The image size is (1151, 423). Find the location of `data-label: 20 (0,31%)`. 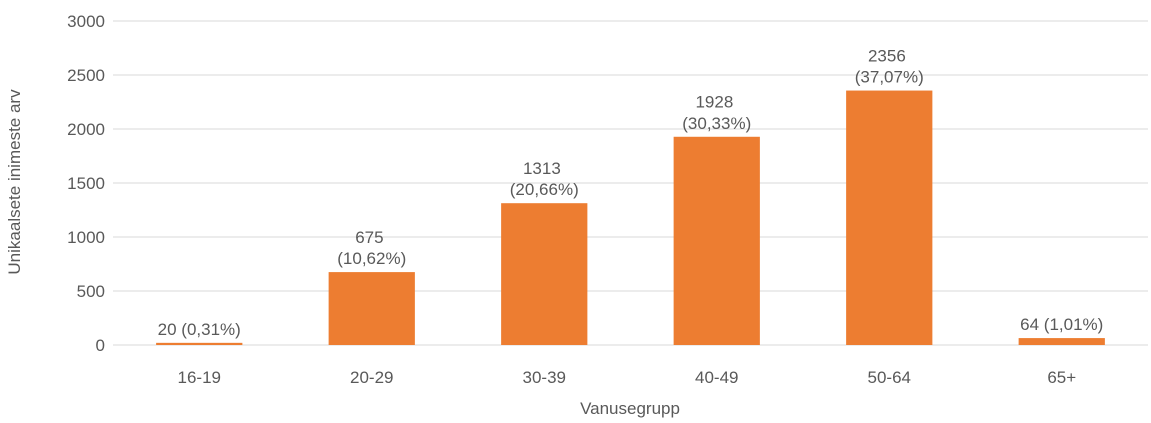

data-label: 20 (0,31%) is located at coordinates (199, 329).